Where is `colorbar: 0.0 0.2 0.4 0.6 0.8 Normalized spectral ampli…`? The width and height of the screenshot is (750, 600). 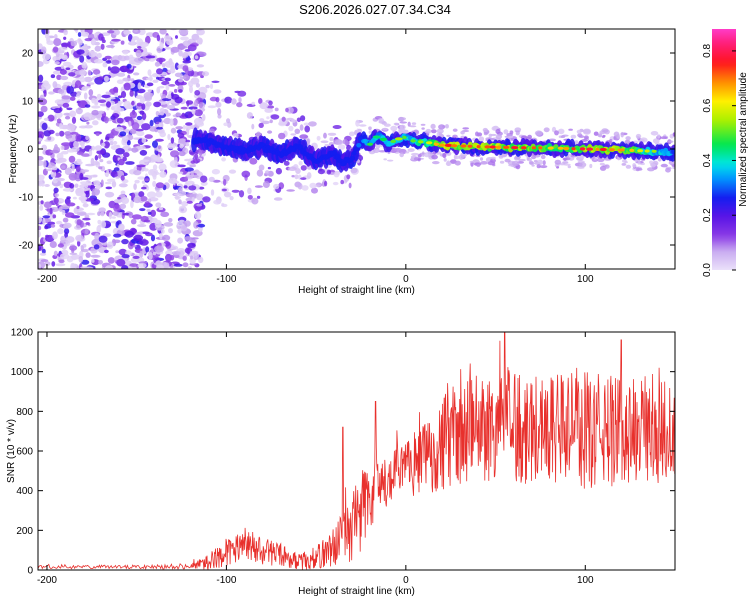
colorbar: 0.0 0.2 0.4 0.6 0.8 Normalized spectral ampli… is located at coordinates (725, 153).